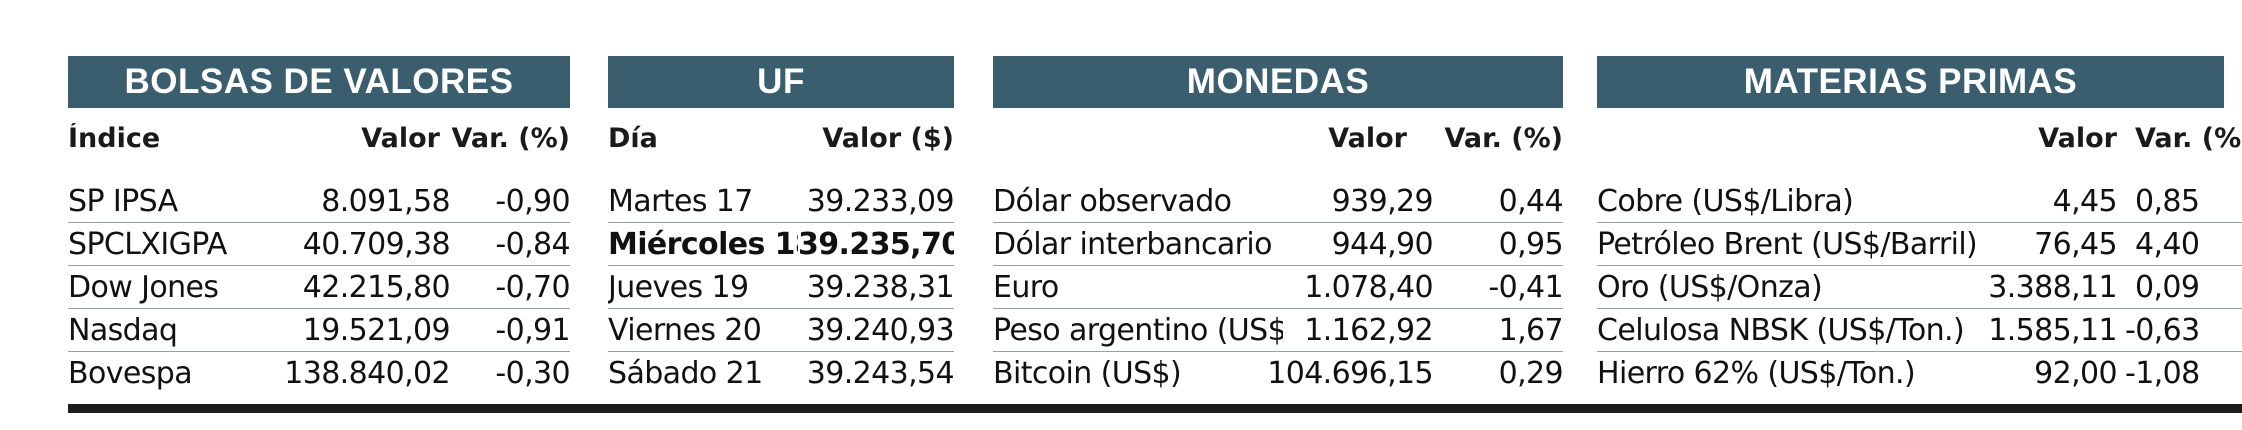  I want to click on table-row: SPCLXIGPA 40.709,38 -0,84, so click(319, 244).